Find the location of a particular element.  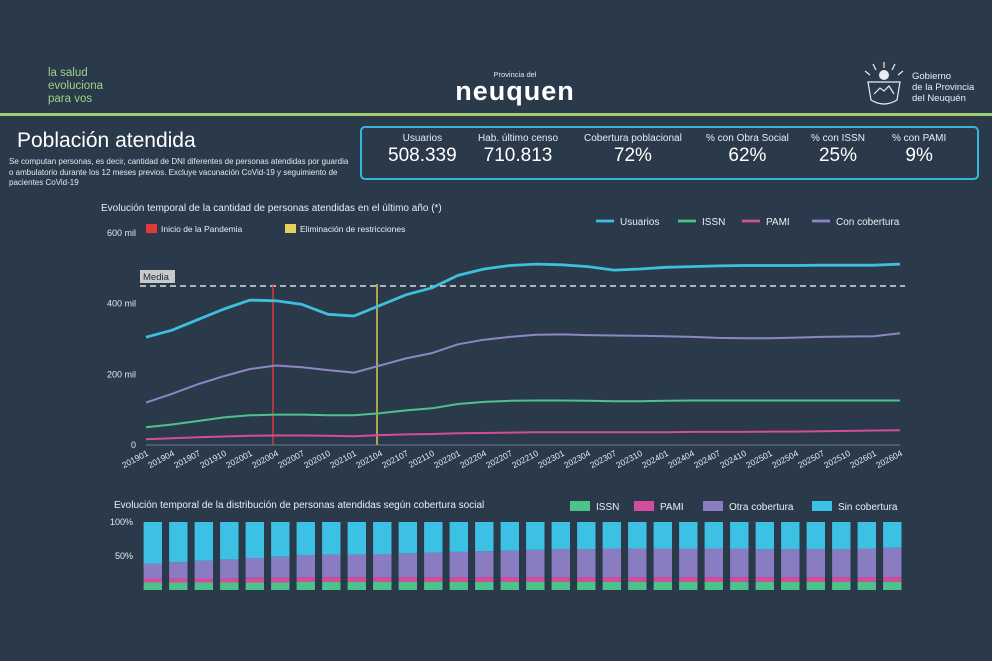

kpi-issn: % con ISSN 25% is located at coordinates (838, 149).